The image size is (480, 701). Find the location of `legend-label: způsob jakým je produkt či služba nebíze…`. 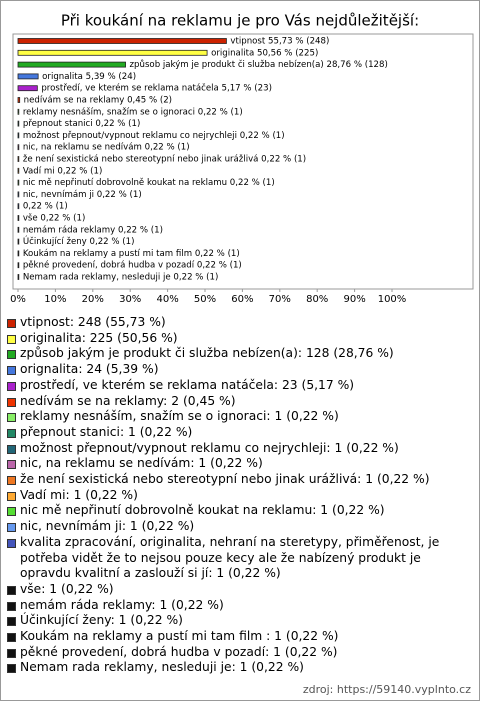

legend-label: způsob jakým je produkt či služba nebíze… is located at coordinates (207, 353).